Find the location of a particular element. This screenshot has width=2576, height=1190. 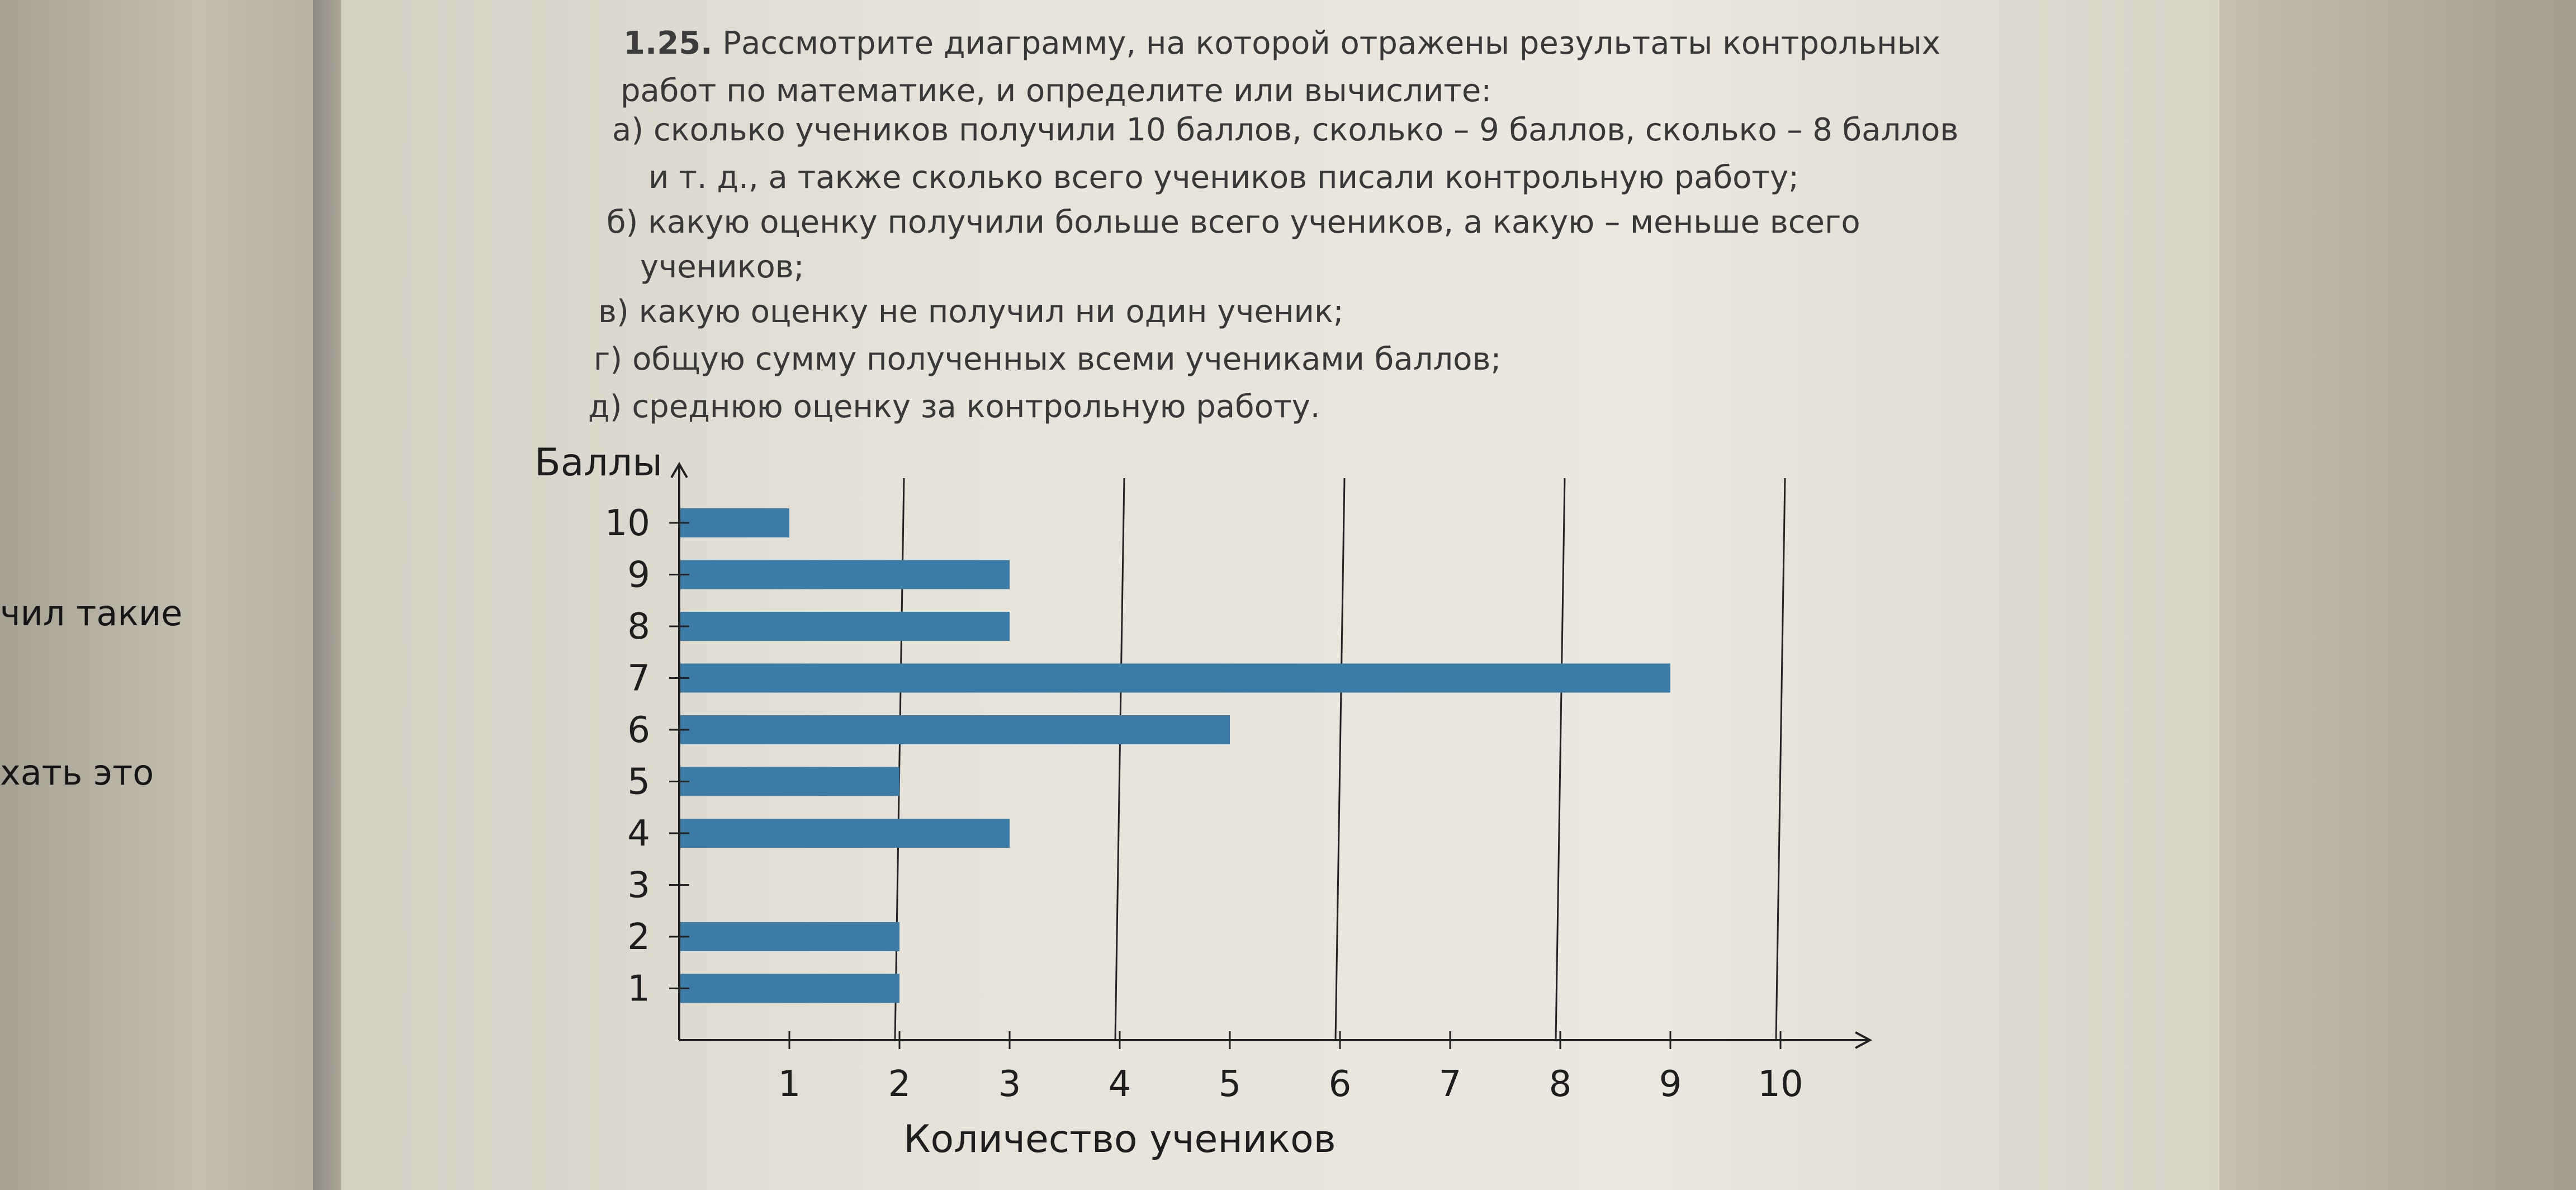

y-tick-label-10: 10 is located at coordinates (627, 524).